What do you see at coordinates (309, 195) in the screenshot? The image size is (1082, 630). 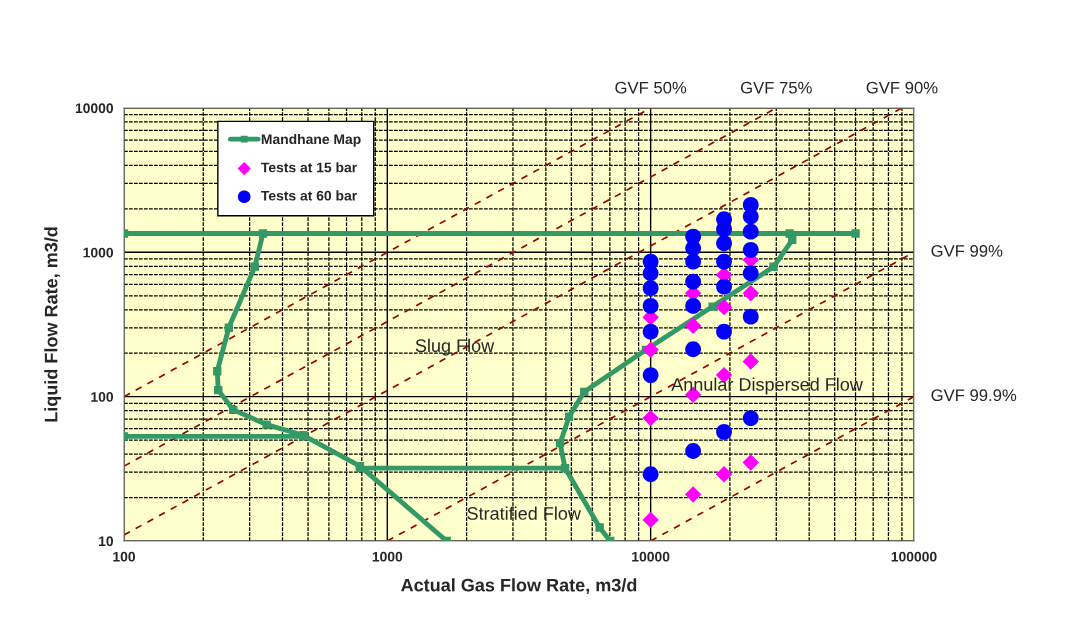 I see `legend-label: Tests at 60 bar` at bounding box center [309, 195].